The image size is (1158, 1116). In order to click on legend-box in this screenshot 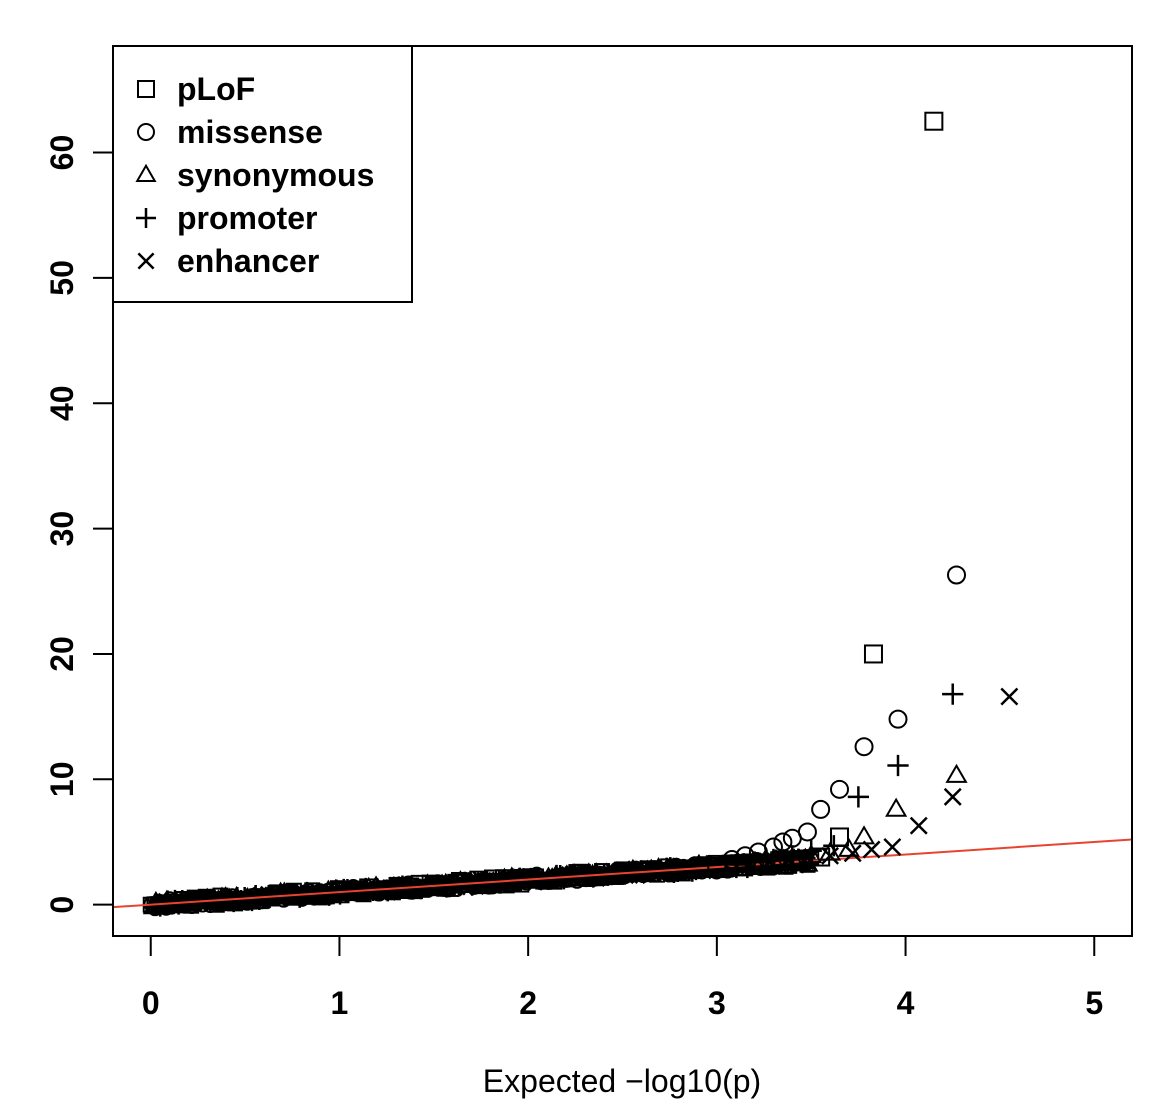, I will do `click(262, 174)`.